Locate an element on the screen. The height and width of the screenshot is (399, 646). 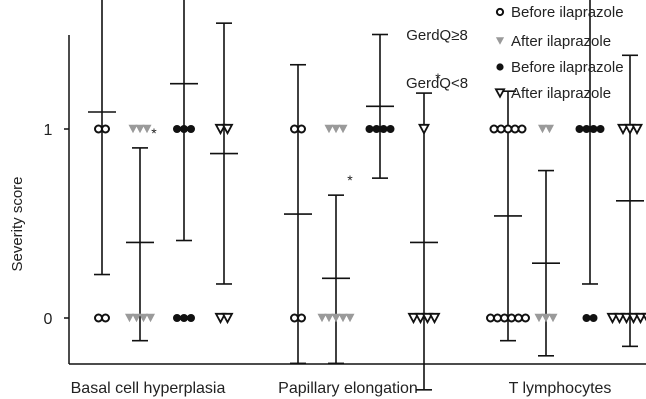
x-category-label: T lymphocytes is located at coordinates (560, 388).